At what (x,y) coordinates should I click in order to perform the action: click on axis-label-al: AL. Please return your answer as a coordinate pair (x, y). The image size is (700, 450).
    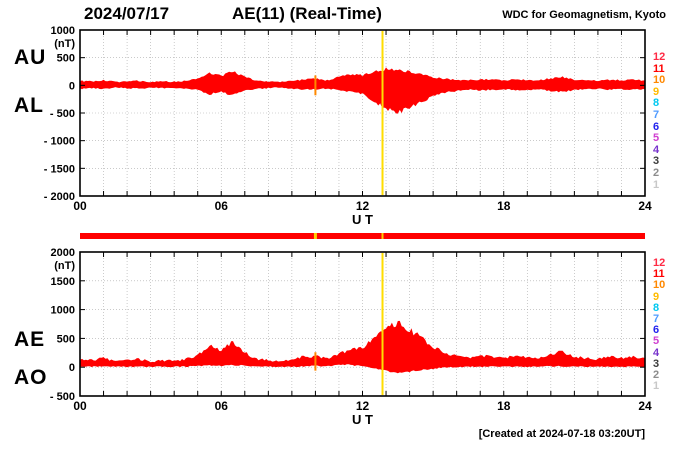
    Looking at the image, I should click on (29, 105).